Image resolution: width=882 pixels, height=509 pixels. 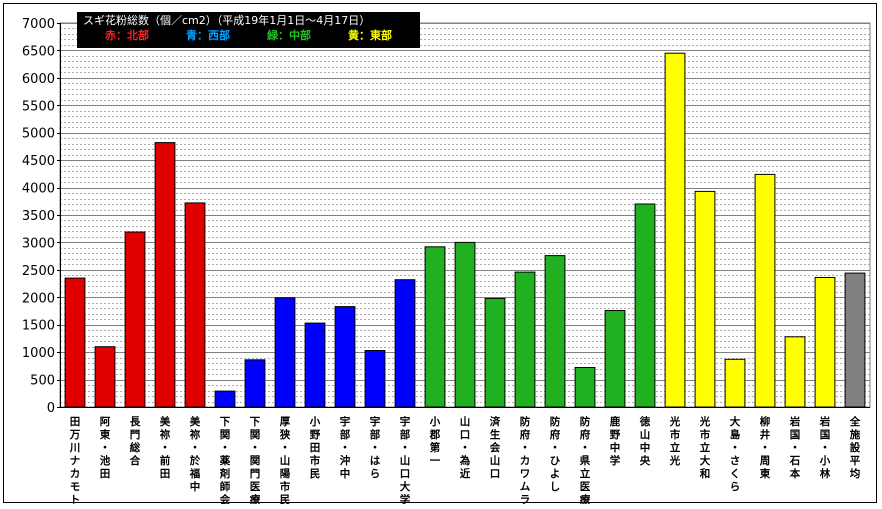 What do you see at coordinates (38, 161) in the screenshot?
I see `y-tick-label: 4500` at bounding box center [38, 161].